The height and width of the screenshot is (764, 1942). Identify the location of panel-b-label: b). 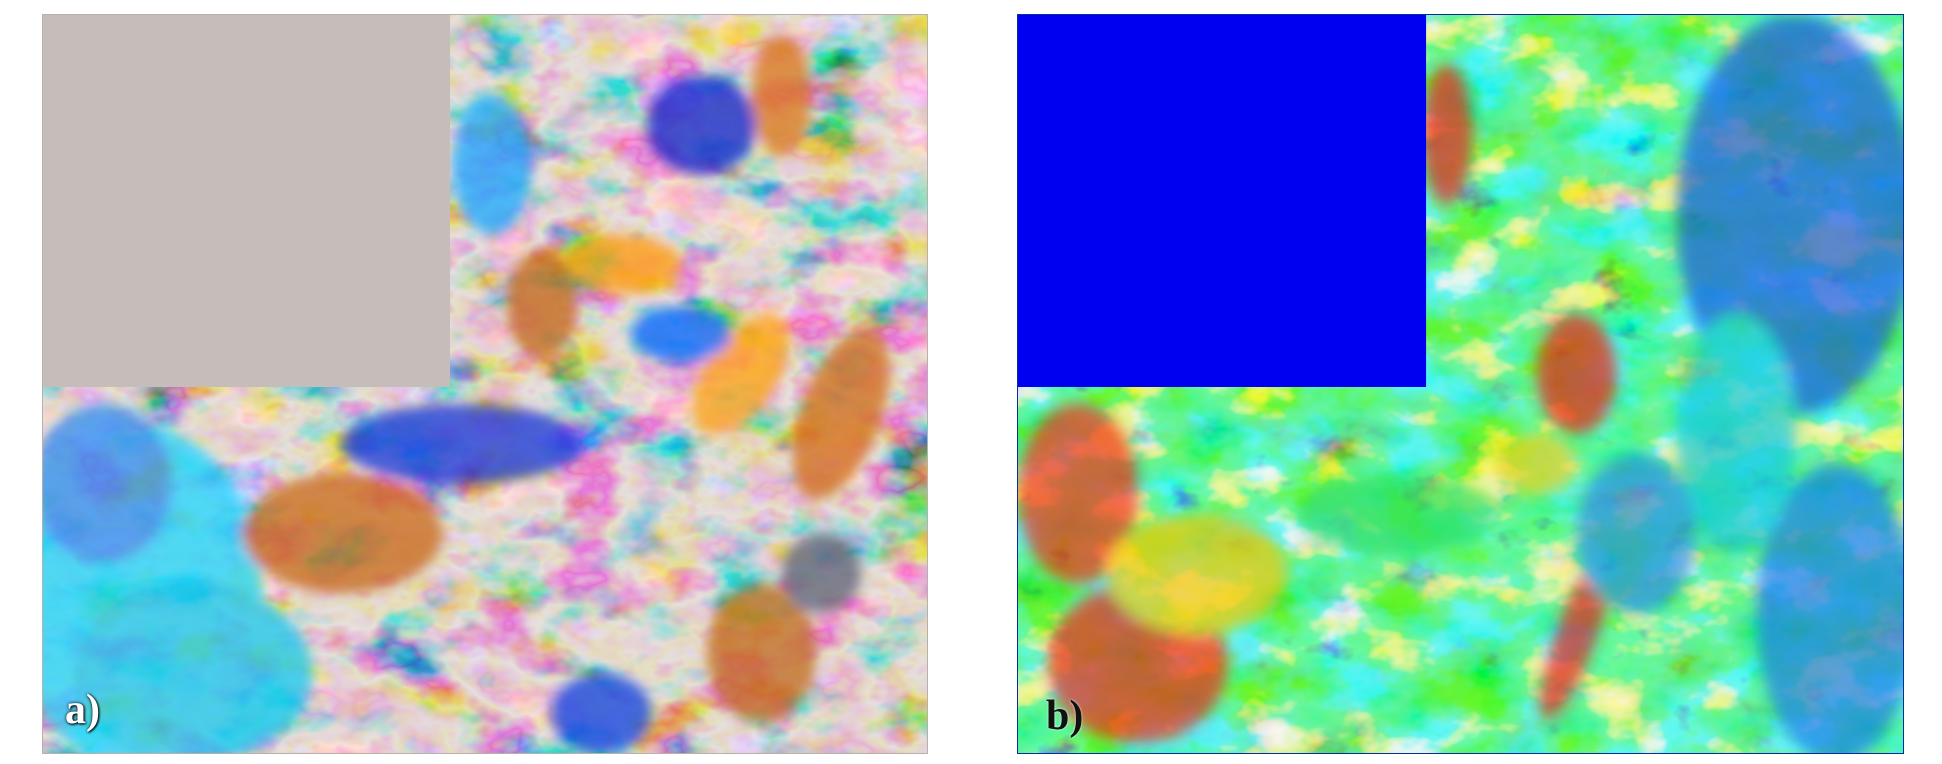
(1065, 716).